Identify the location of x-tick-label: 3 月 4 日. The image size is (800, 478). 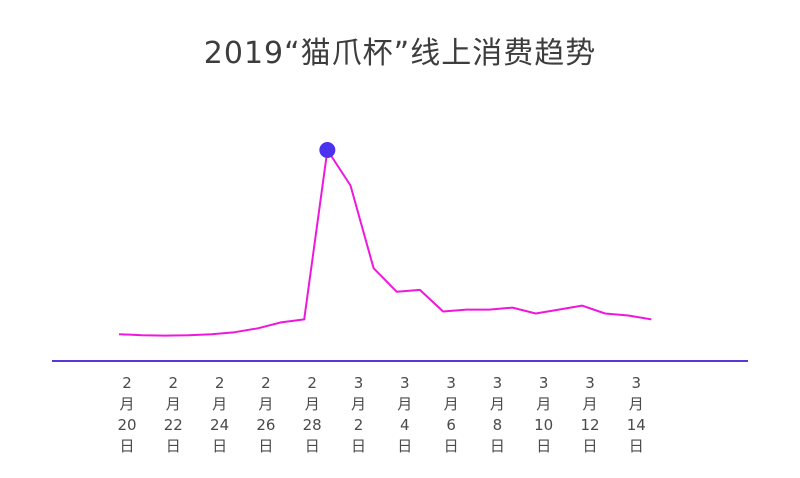
(404, 414).